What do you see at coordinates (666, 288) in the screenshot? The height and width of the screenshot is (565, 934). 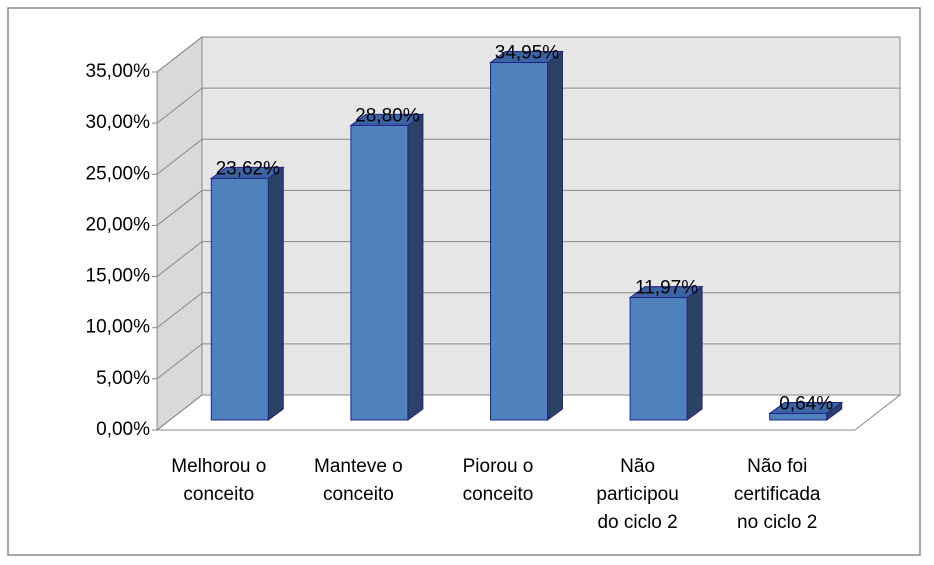 I see `data-label: 11,97%` at bounding box center [666, 288].